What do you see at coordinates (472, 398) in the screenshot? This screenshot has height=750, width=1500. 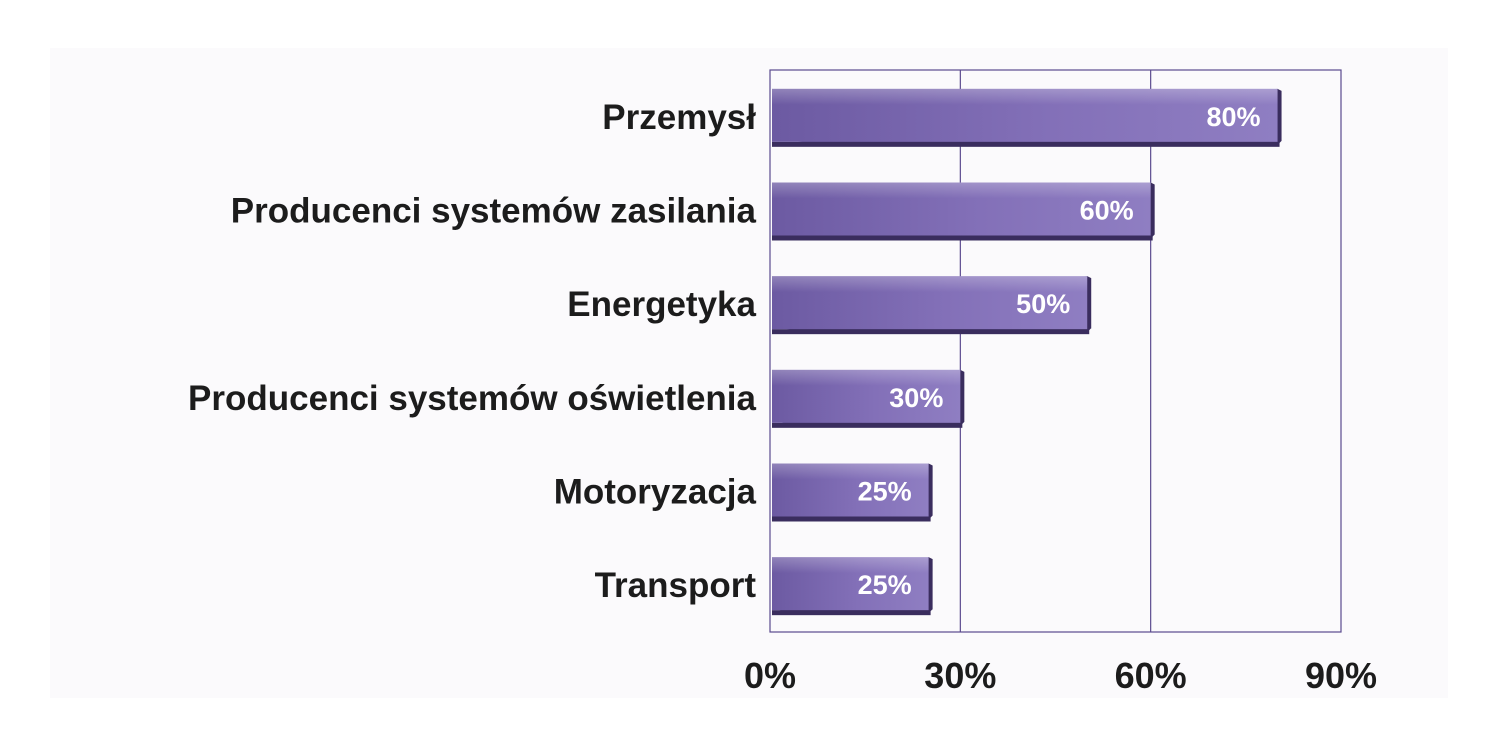 I see `category-label: Producenci systemów oświetlenia` at bounding box center [472, 398].